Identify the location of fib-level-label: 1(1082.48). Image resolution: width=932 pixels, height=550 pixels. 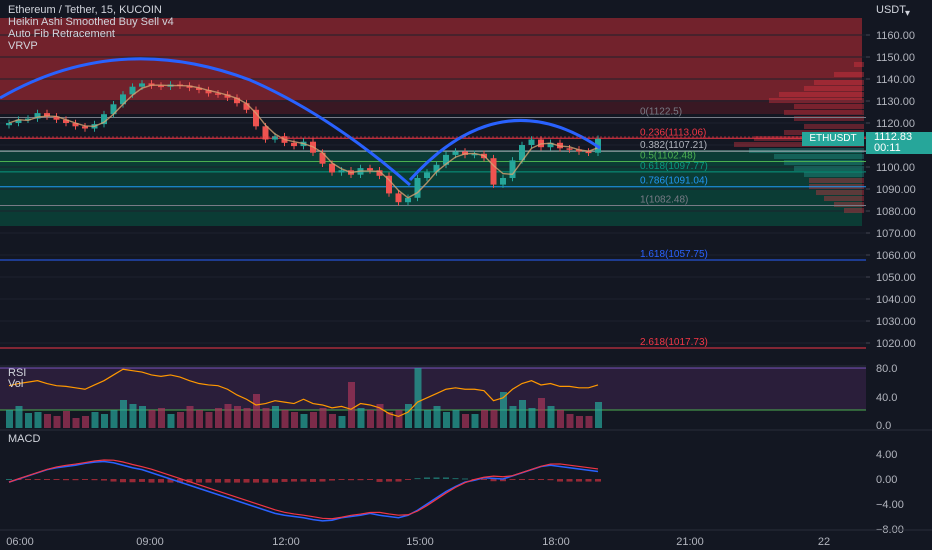
(664, 200).